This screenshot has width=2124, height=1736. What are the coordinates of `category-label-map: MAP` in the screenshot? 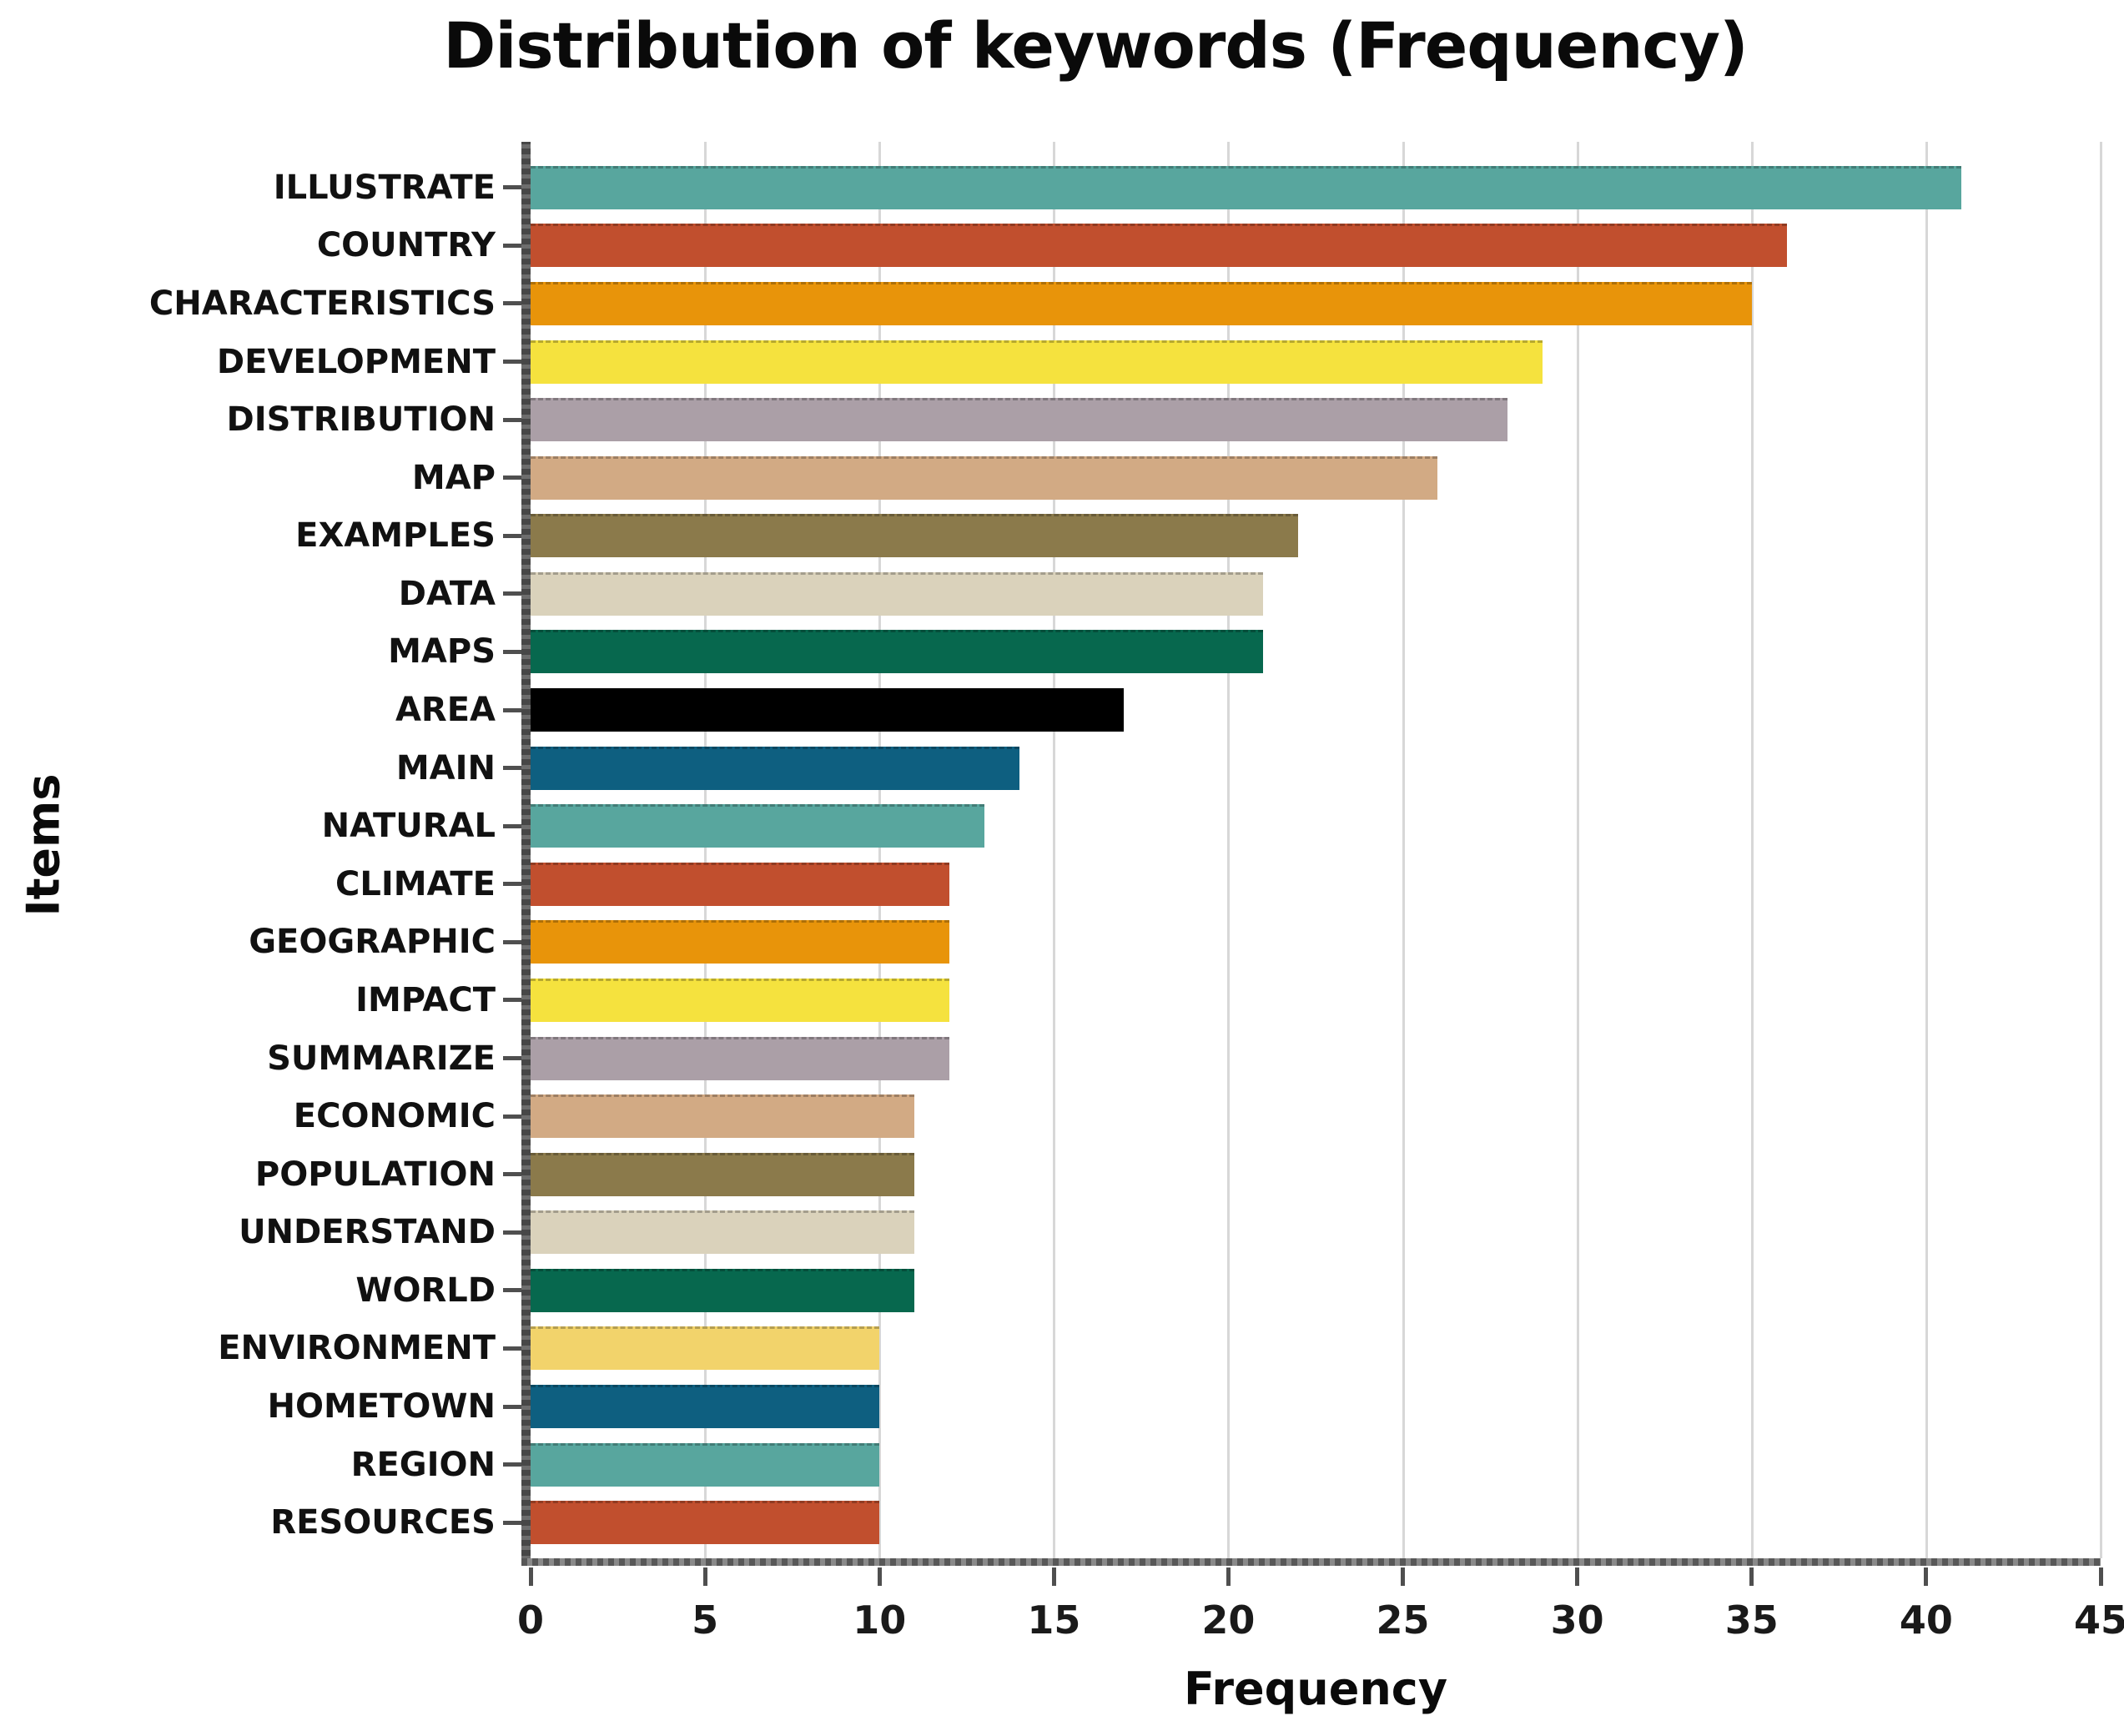 It's located at (453, 477).